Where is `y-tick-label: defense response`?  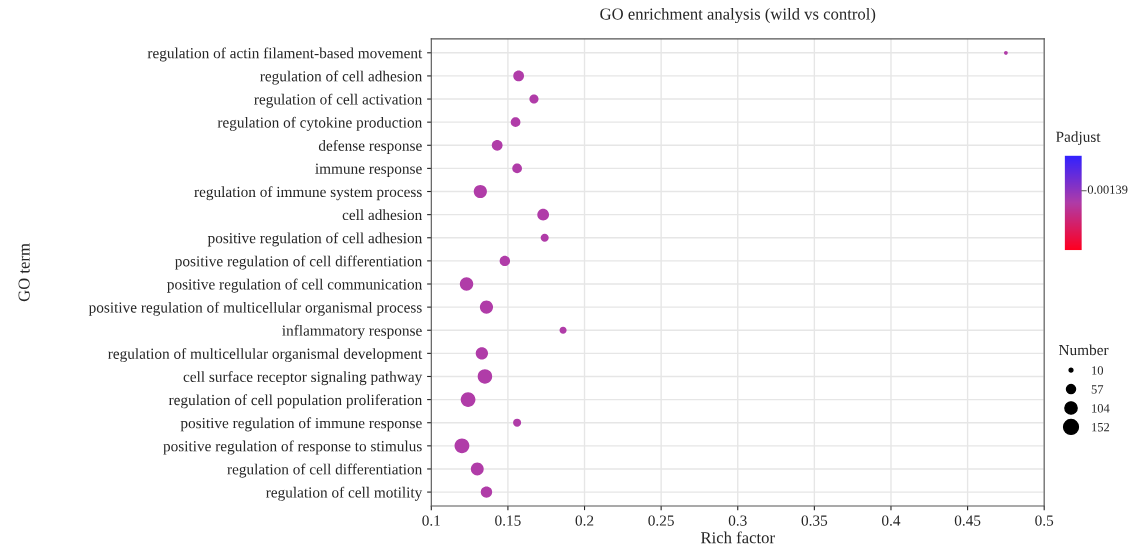 y-tick-label: defense response is located at coordinates (370, 146).